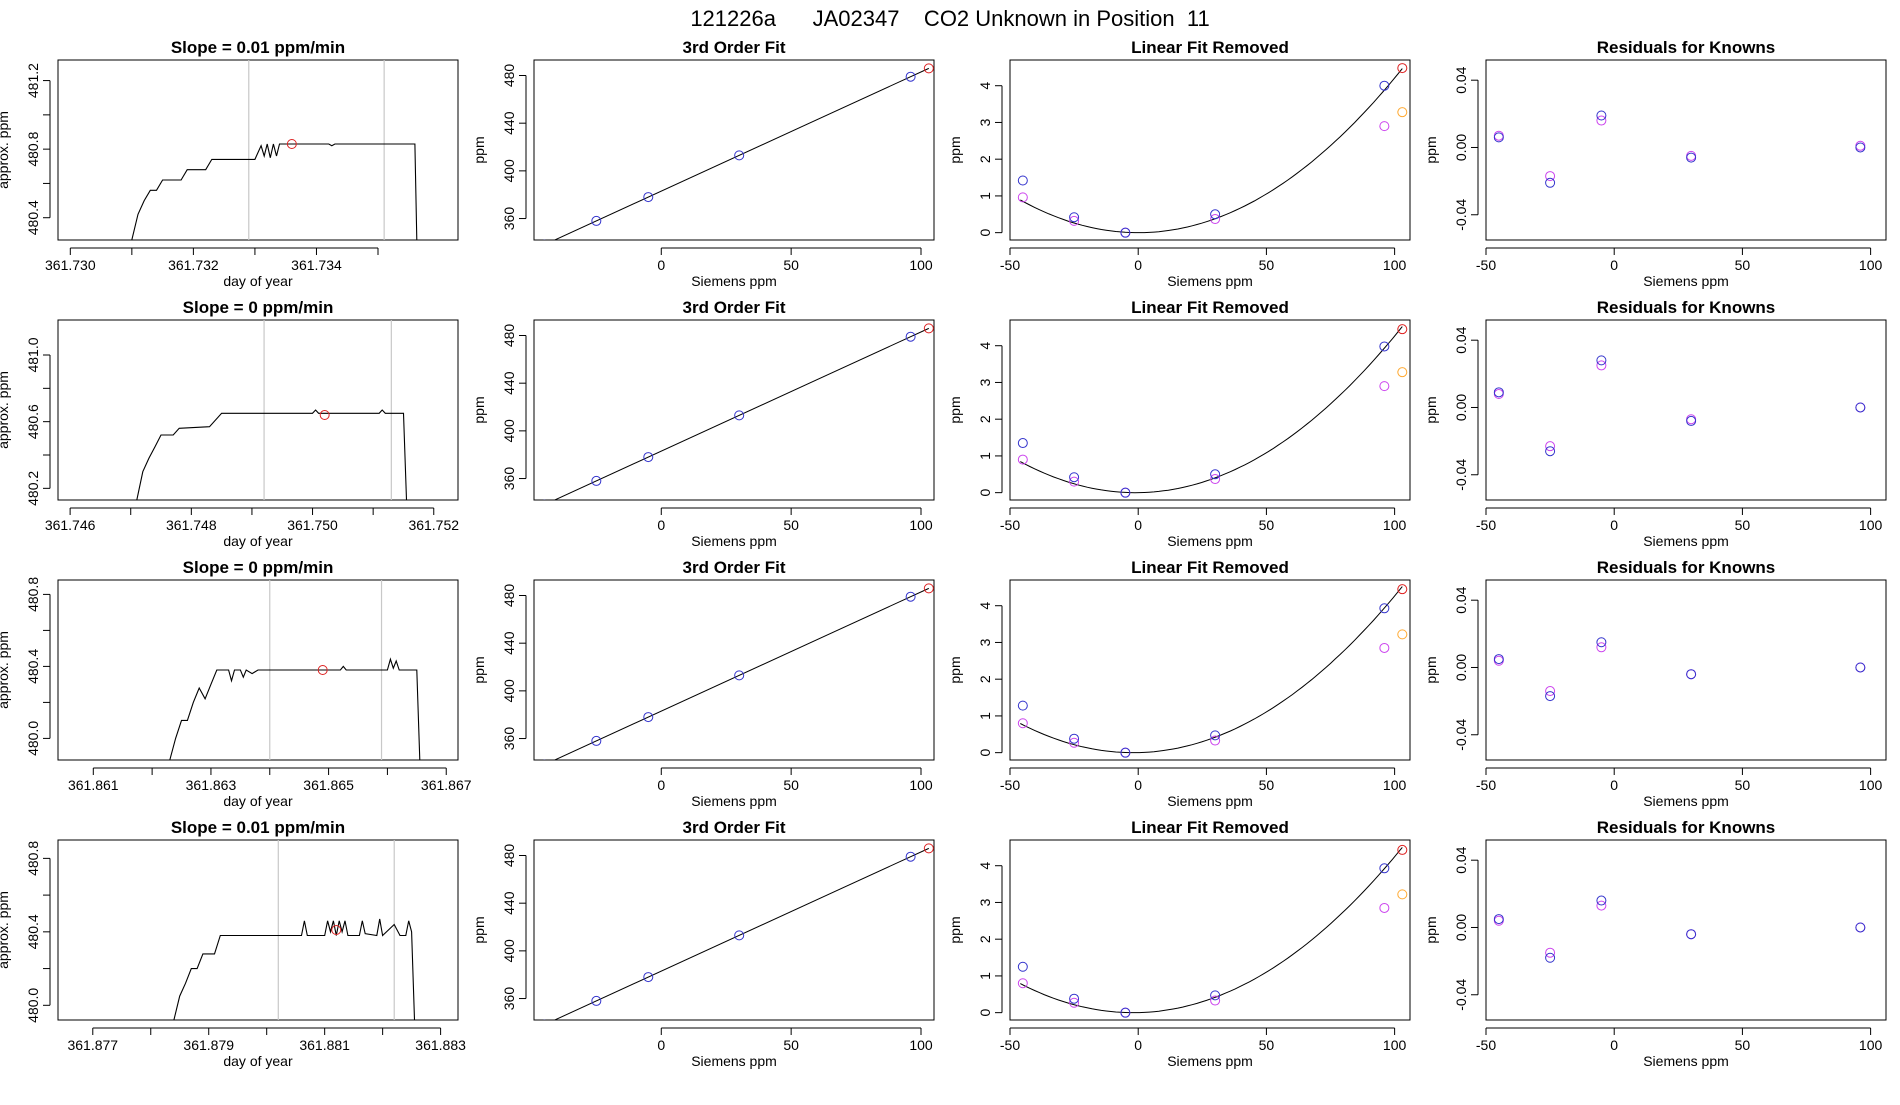 The height and width of the screenshot is (1105, 1900). Describe the element at coordinates (208, 1045) in the screenshot. I see `x-tick-label: 361.879` at that location.